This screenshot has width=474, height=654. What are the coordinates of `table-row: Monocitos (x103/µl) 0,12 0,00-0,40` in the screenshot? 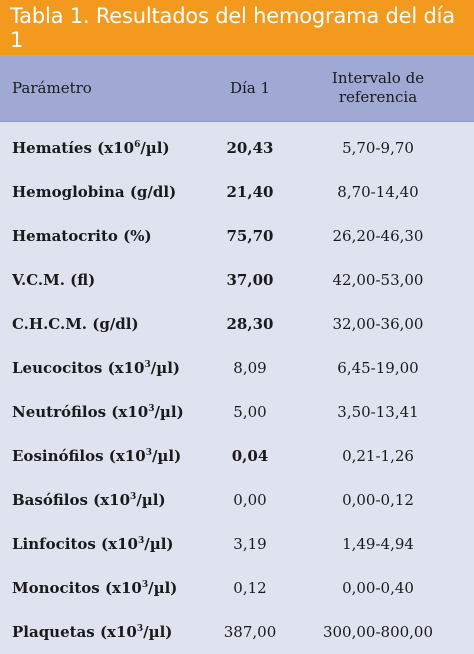 It's located at (237, 588).